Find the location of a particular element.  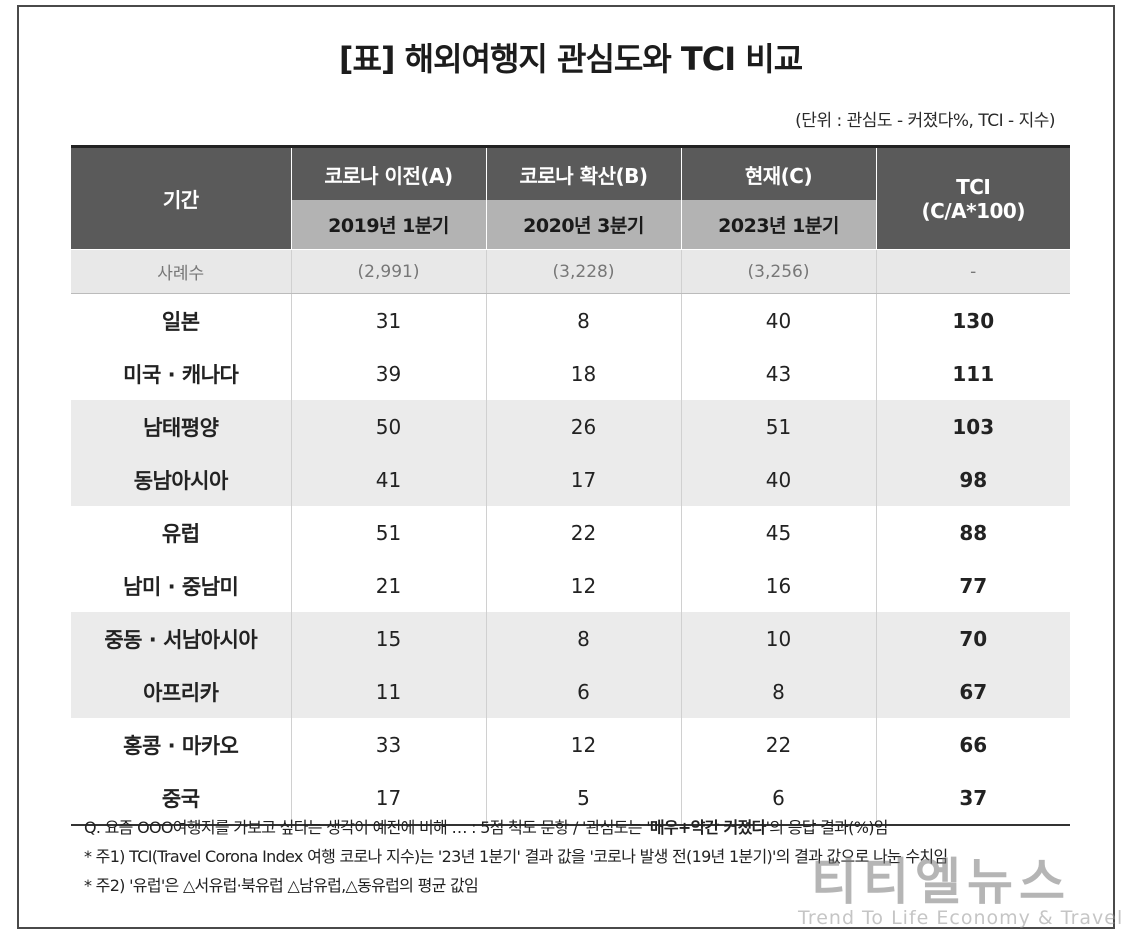

cell-tci: 70 is located at coordinates (972, 638).